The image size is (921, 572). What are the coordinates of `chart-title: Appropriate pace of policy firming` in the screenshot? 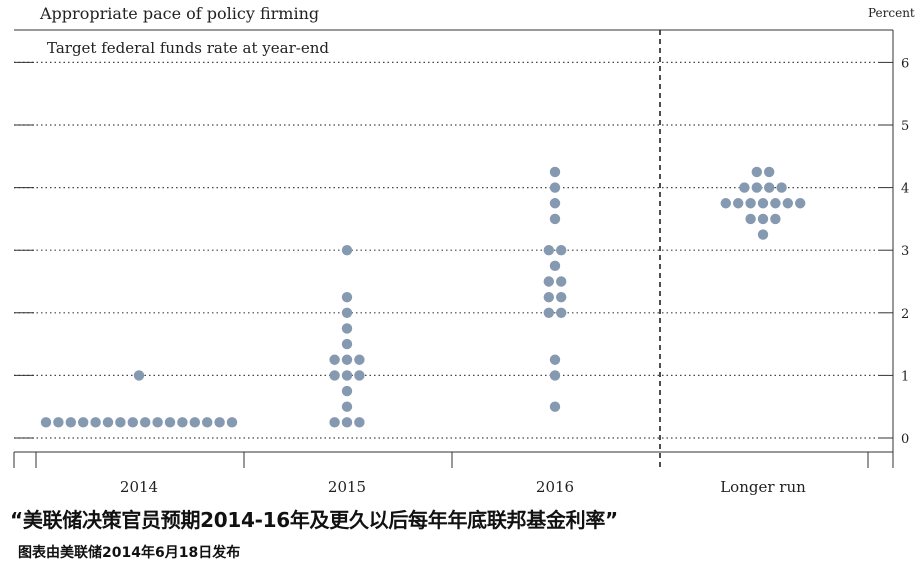 It's located at (179, 13).